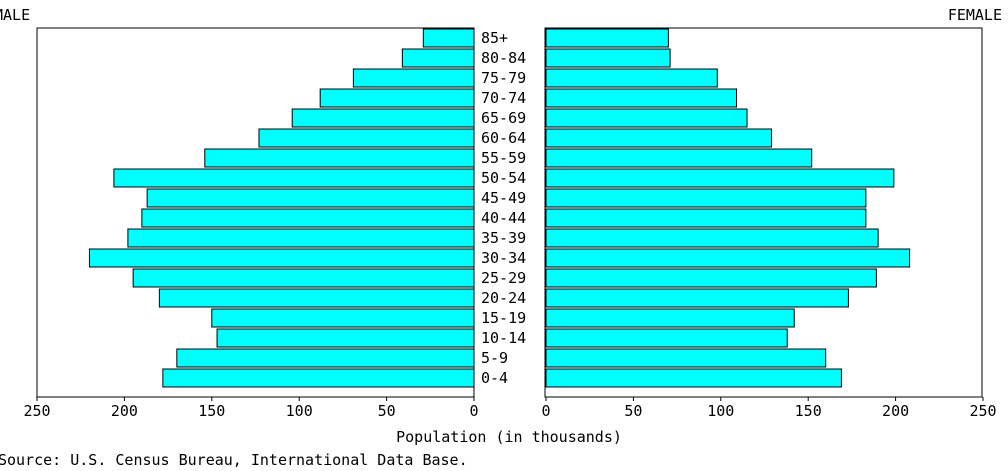 This screenshot has height=471, width=1008. I want to click on male-tick-label-0: 0, so click(473, 411).